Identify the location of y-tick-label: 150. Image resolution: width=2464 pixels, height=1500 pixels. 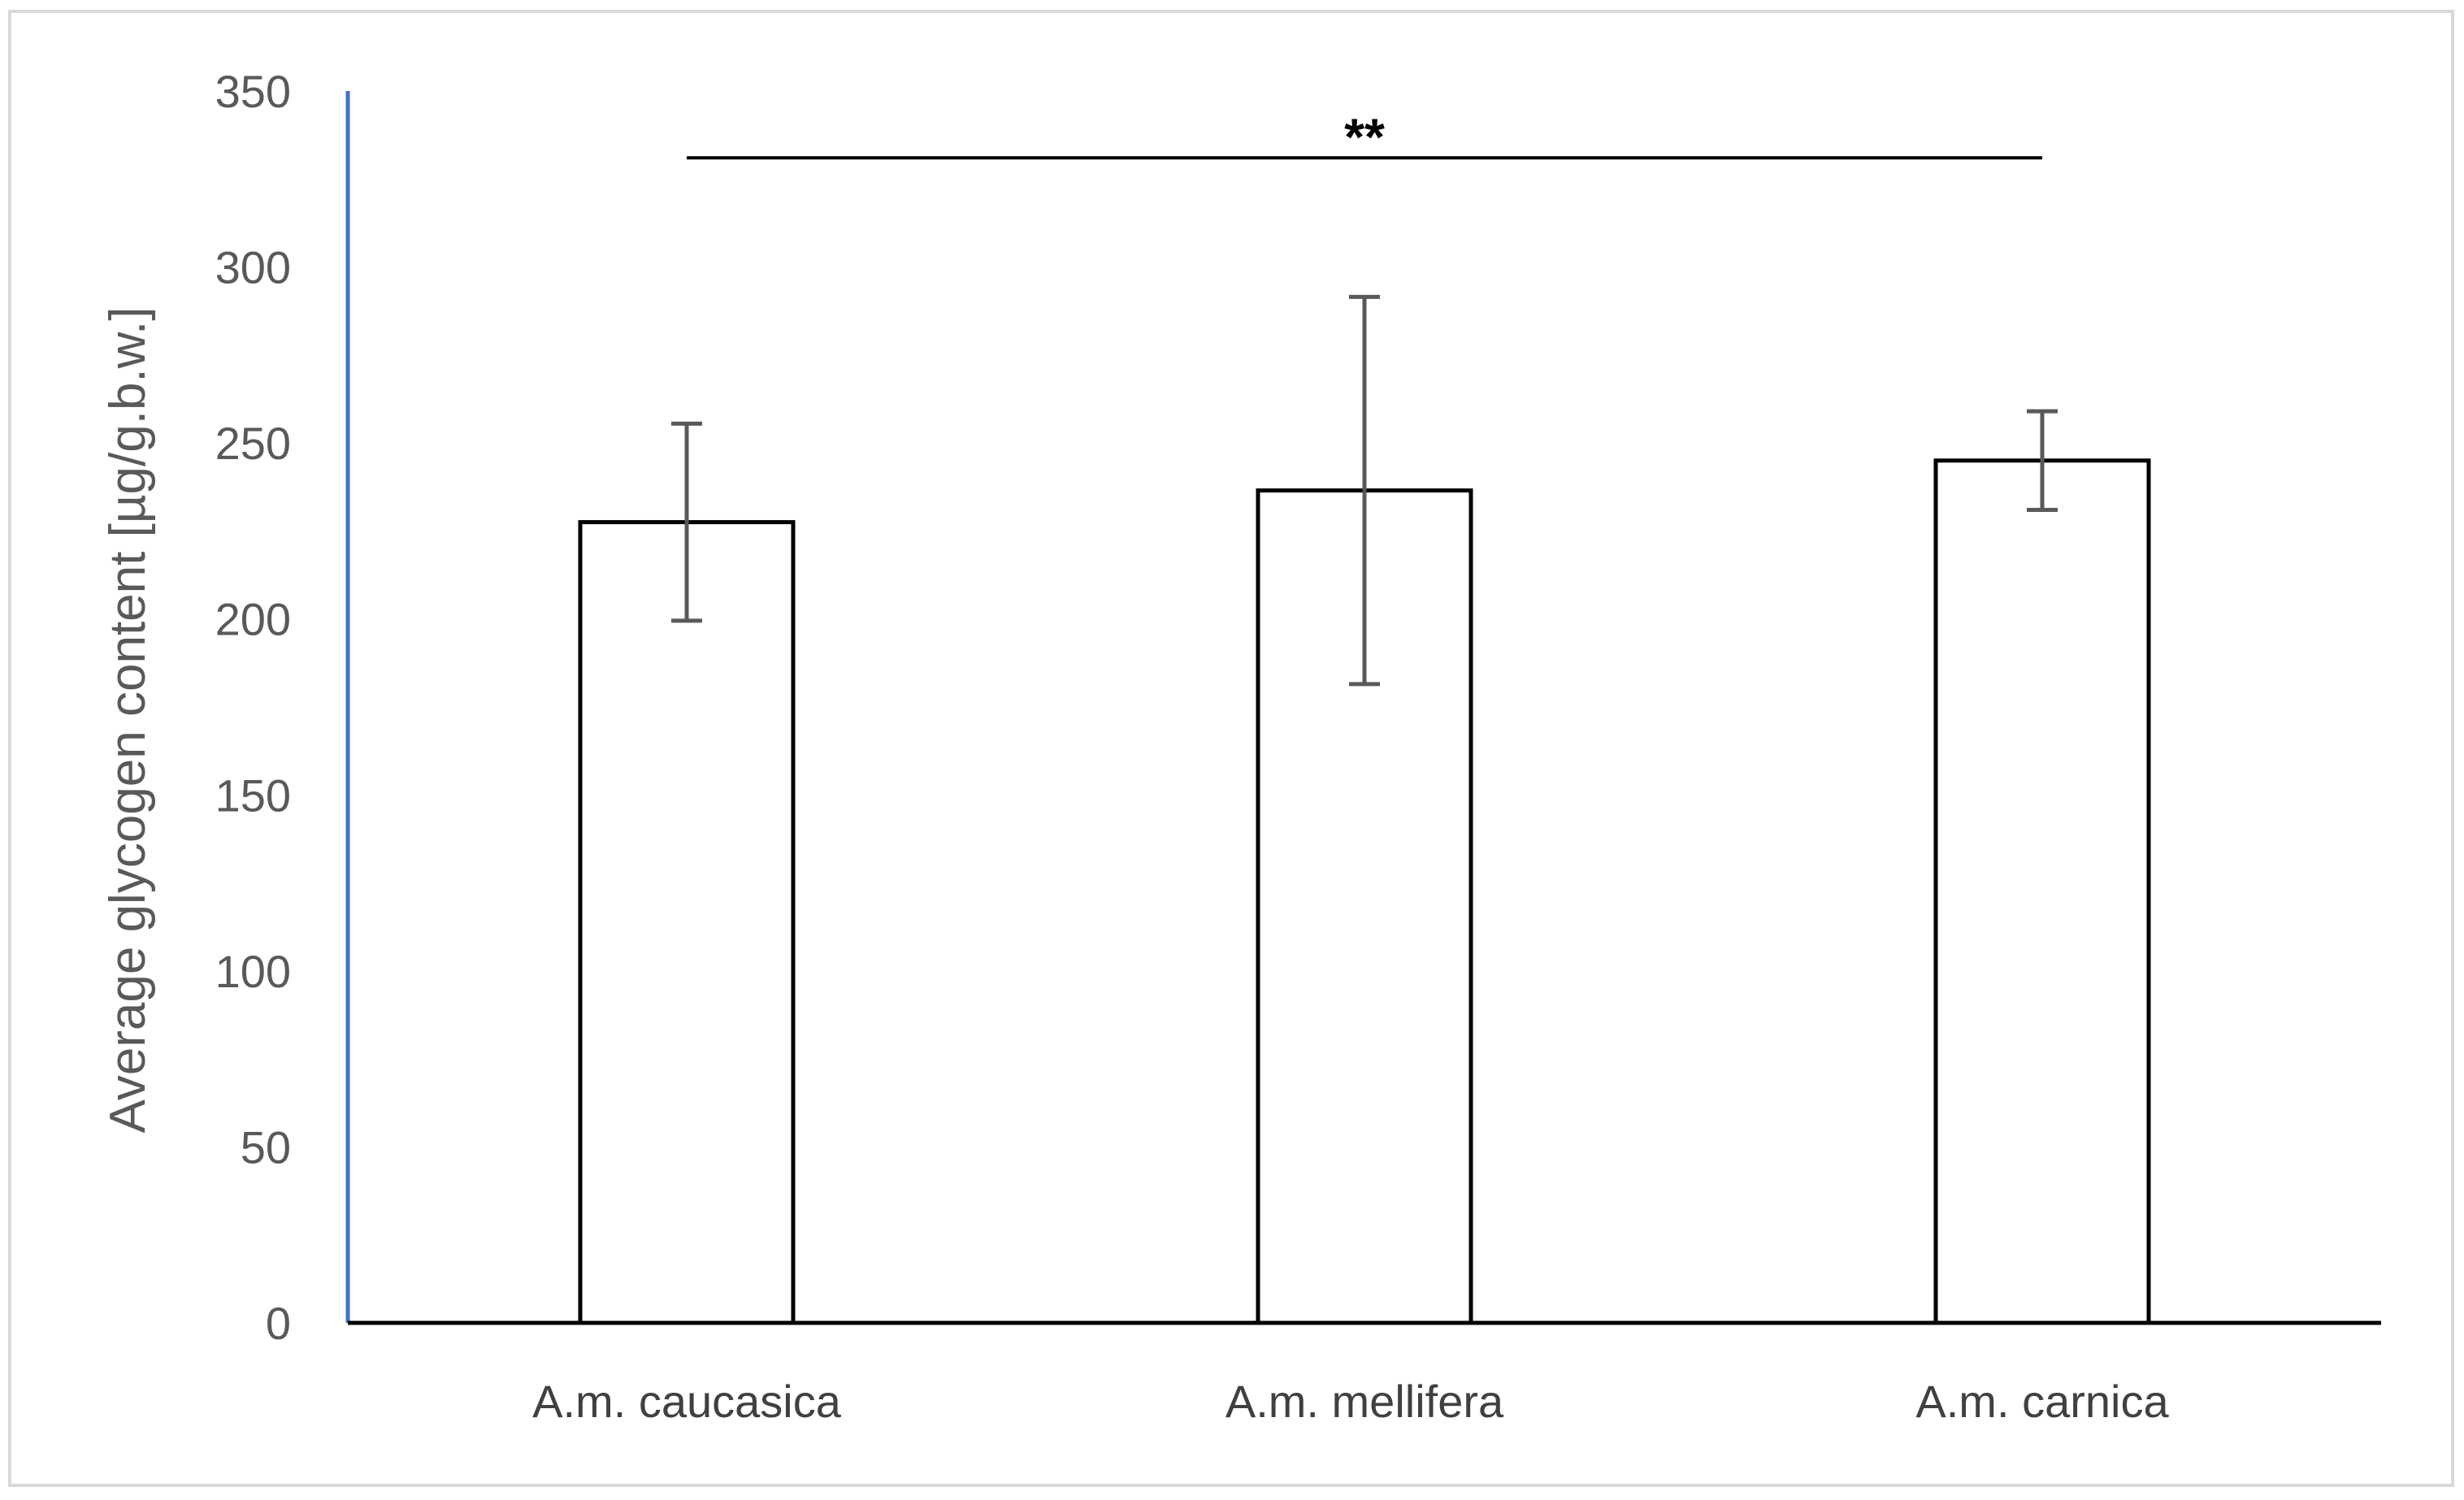
(253, 795).